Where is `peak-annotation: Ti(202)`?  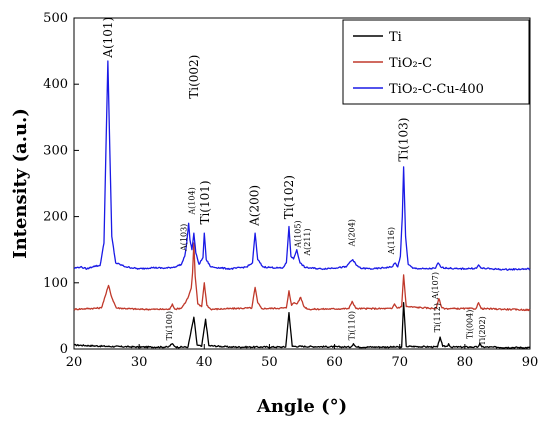 peak-annotation: Ti(202) is located at coordinates (482, 330).